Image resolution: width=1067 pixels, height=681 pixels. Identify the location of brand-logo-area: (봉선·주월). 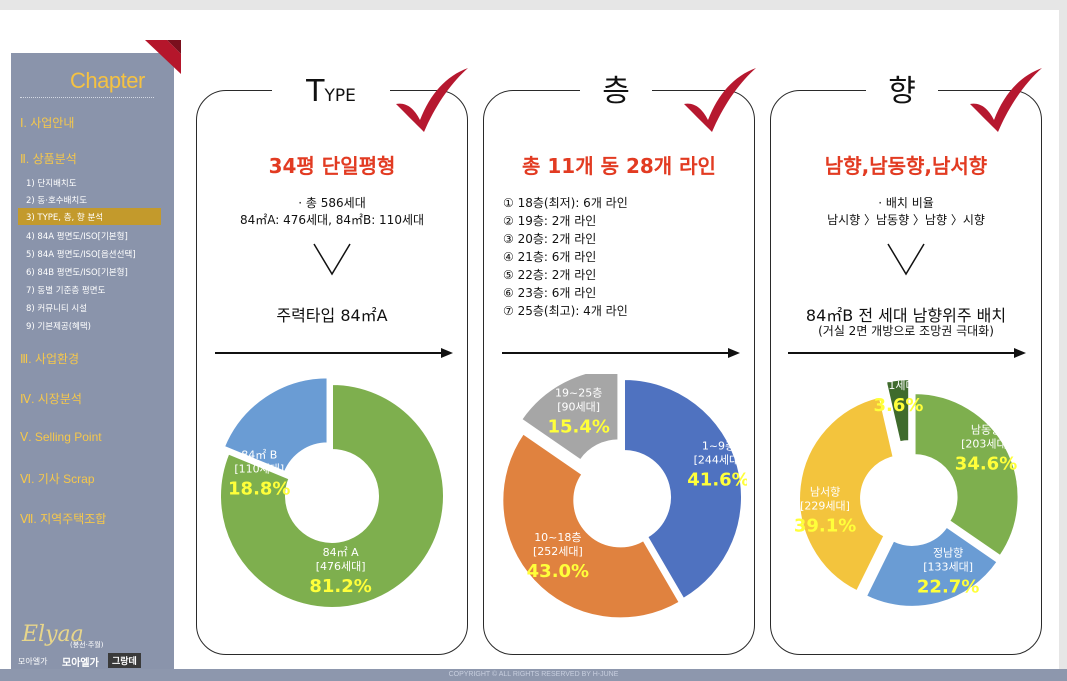
(87, 645).